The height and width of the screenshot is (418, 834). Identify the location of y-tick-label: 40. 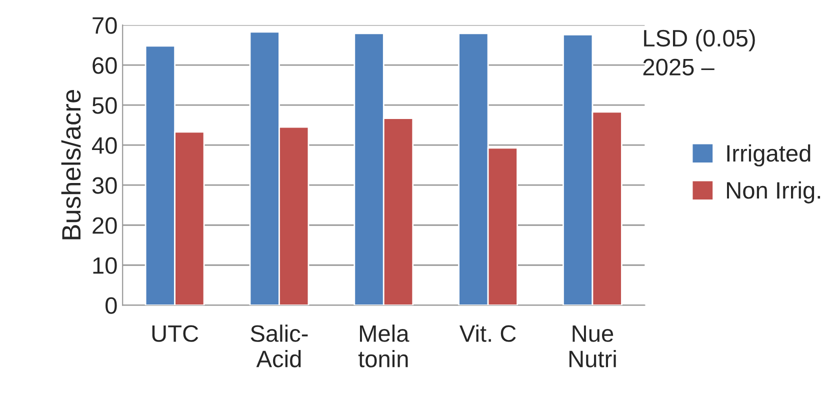
(104, 145).